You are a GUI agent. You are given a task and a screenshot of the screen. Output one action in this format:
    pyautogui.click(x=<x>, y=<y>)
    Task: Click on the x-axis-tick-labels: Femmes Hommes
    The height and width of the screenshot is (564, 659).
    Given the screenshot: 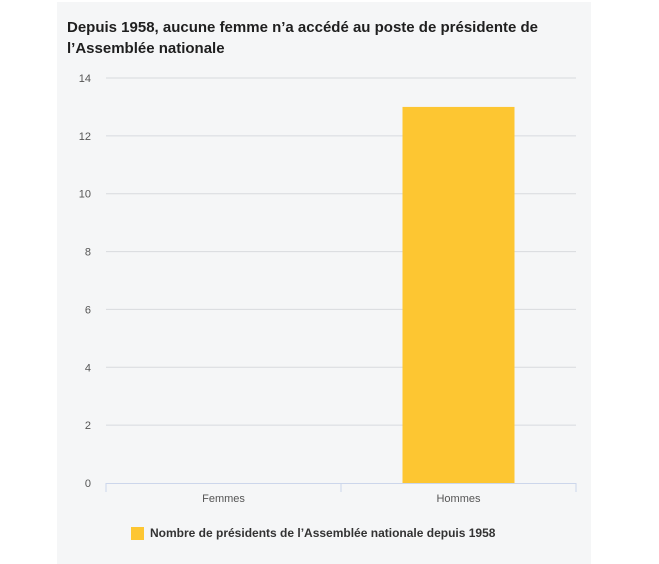 What is the action you would take?
    pyautogui.click(x=341, y=499)
    